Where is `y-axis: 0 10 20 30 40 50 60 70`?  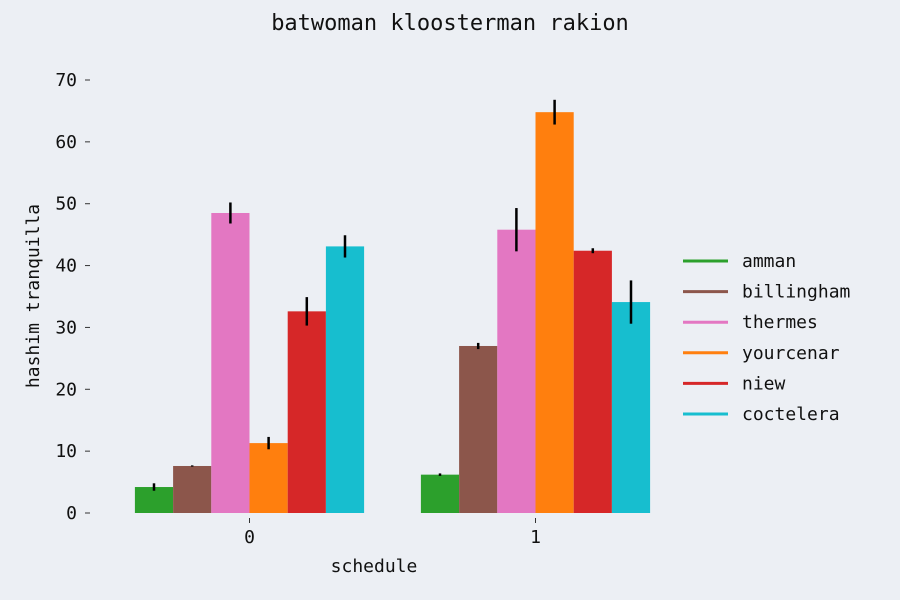
y-axis: 0 10 20 30 40 50 60 70 is located at coordinates (72, 297).